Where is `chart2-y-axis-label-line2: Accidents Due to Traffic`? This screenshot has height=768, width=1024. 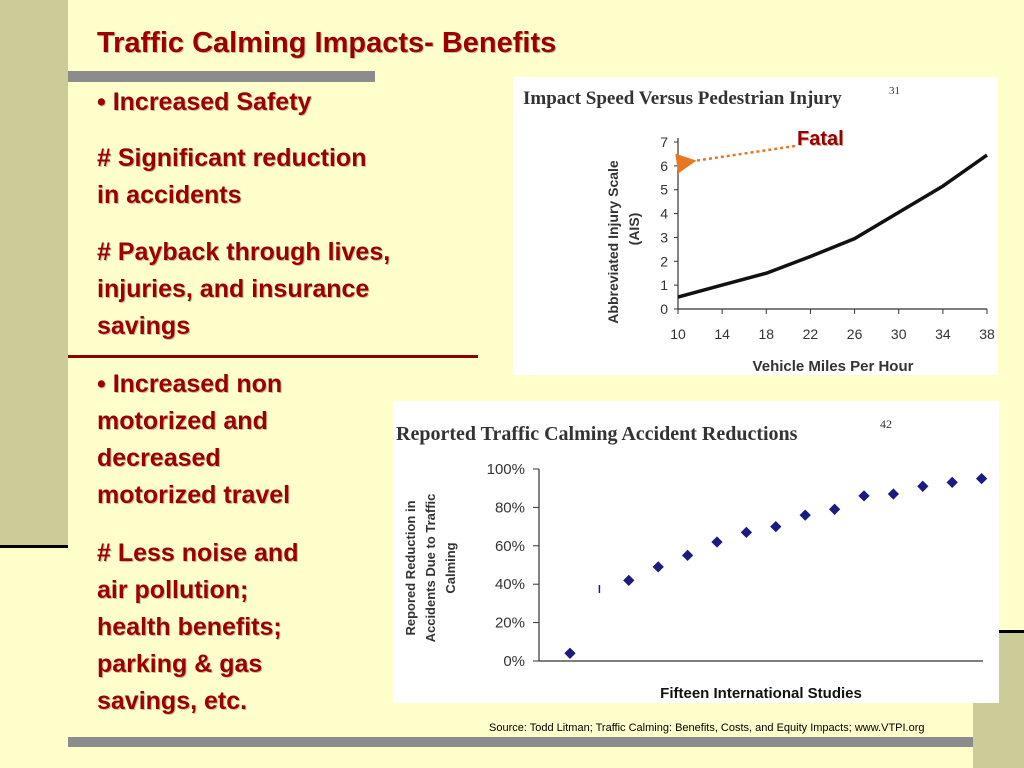 chart2-y-axis-label-line2: Accidents Due to Traffic is located at coordinates (430, 568).